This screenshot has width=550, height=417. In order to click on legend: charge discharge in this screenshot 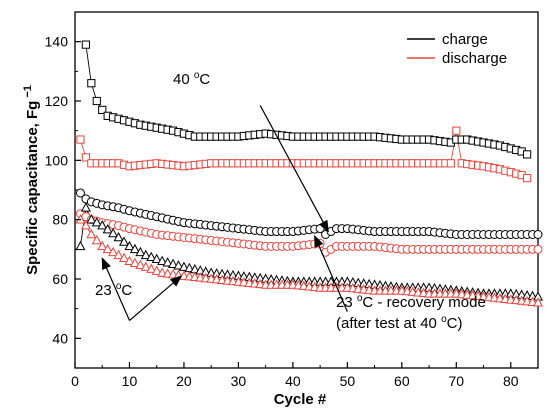, I will do `click(457, 49)`.